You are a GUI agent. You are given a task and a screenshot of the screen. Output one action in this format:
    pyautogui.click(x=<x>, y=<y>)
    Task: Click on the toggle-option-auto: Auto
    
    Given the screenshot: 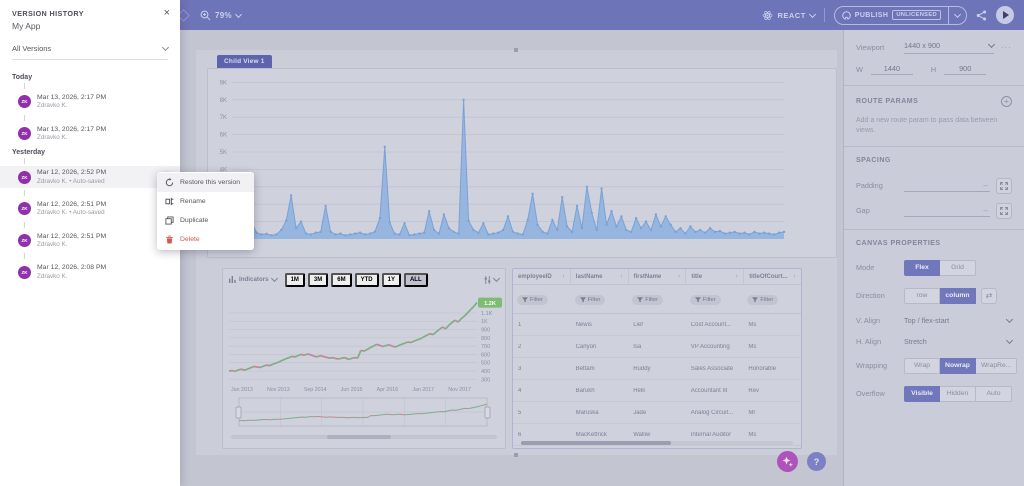 What is the action you would take?
    pyautogui.click(x=994, y=393)
    